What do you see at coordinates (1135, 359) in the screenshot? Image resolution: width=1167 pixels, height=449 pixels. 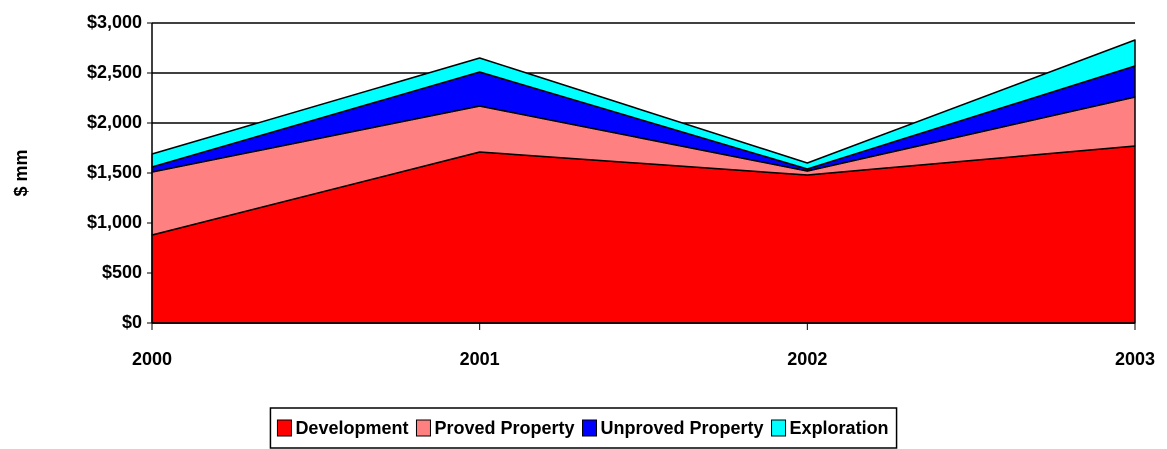 I see `x-tick-label: 2003` at bounding box center [1135, 359].